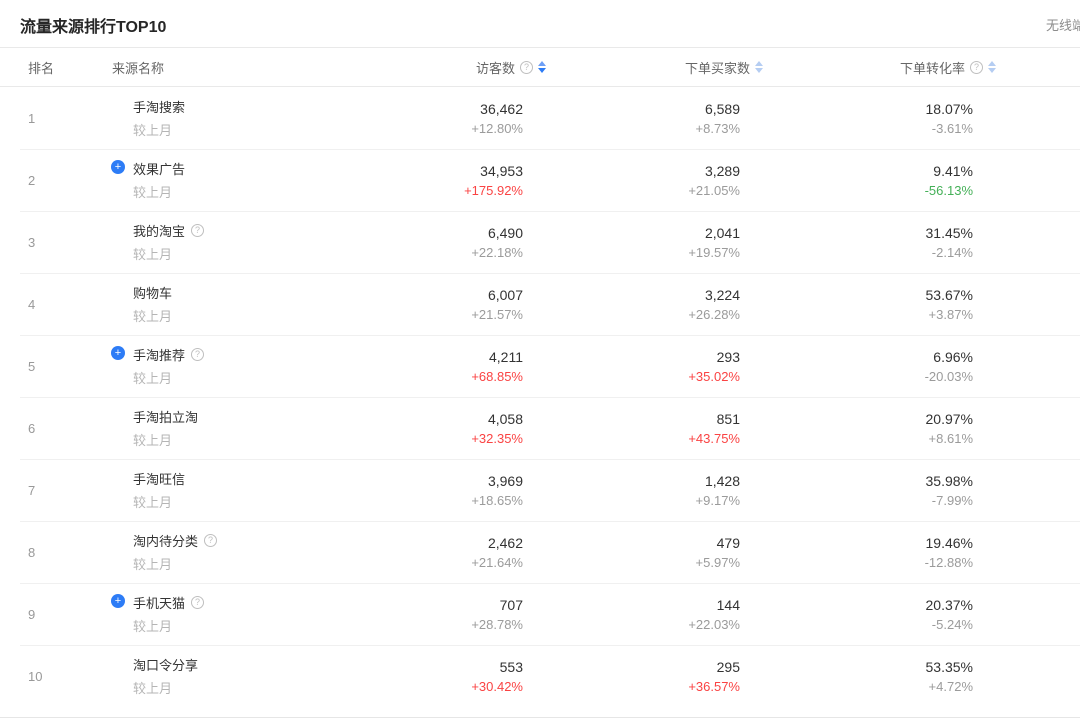 The height and width of the screenshot is (721, 1080). Describe the element at coordinates (631, 428) in the screenshot. I see `buyers-cell: 851 +43.75%` at that location.